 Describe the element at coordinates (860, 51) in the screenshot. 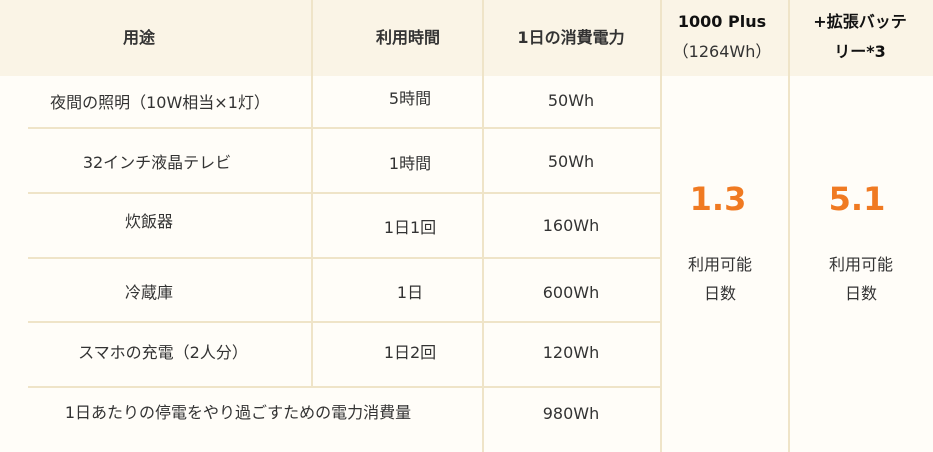

I see `header-ext-line2: リー*3` at that location.